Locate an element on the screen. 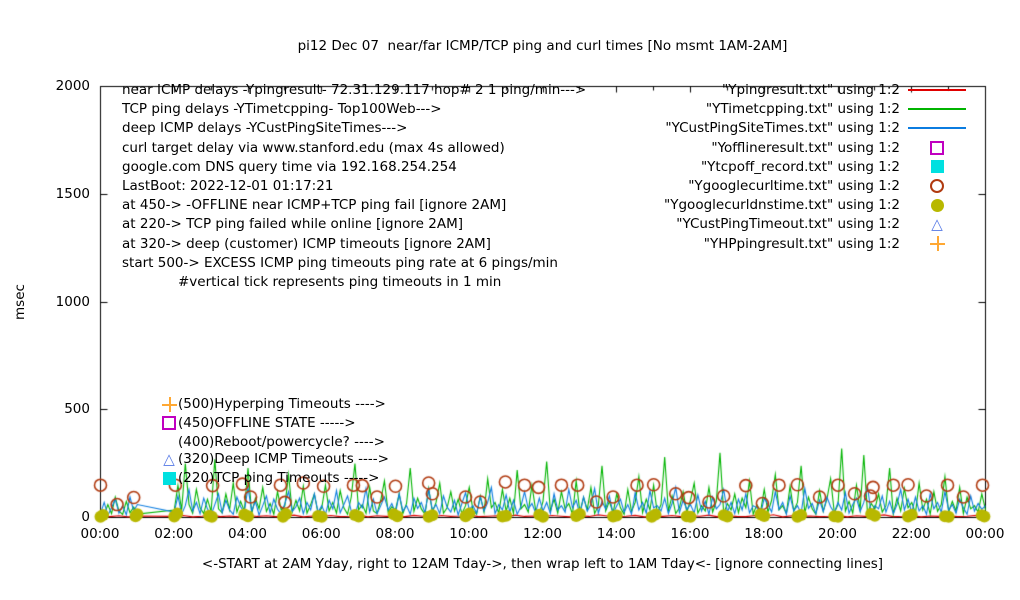 The image size is (1020, 600). y-tick-label: 1000 is located at coordinates (72, 301).